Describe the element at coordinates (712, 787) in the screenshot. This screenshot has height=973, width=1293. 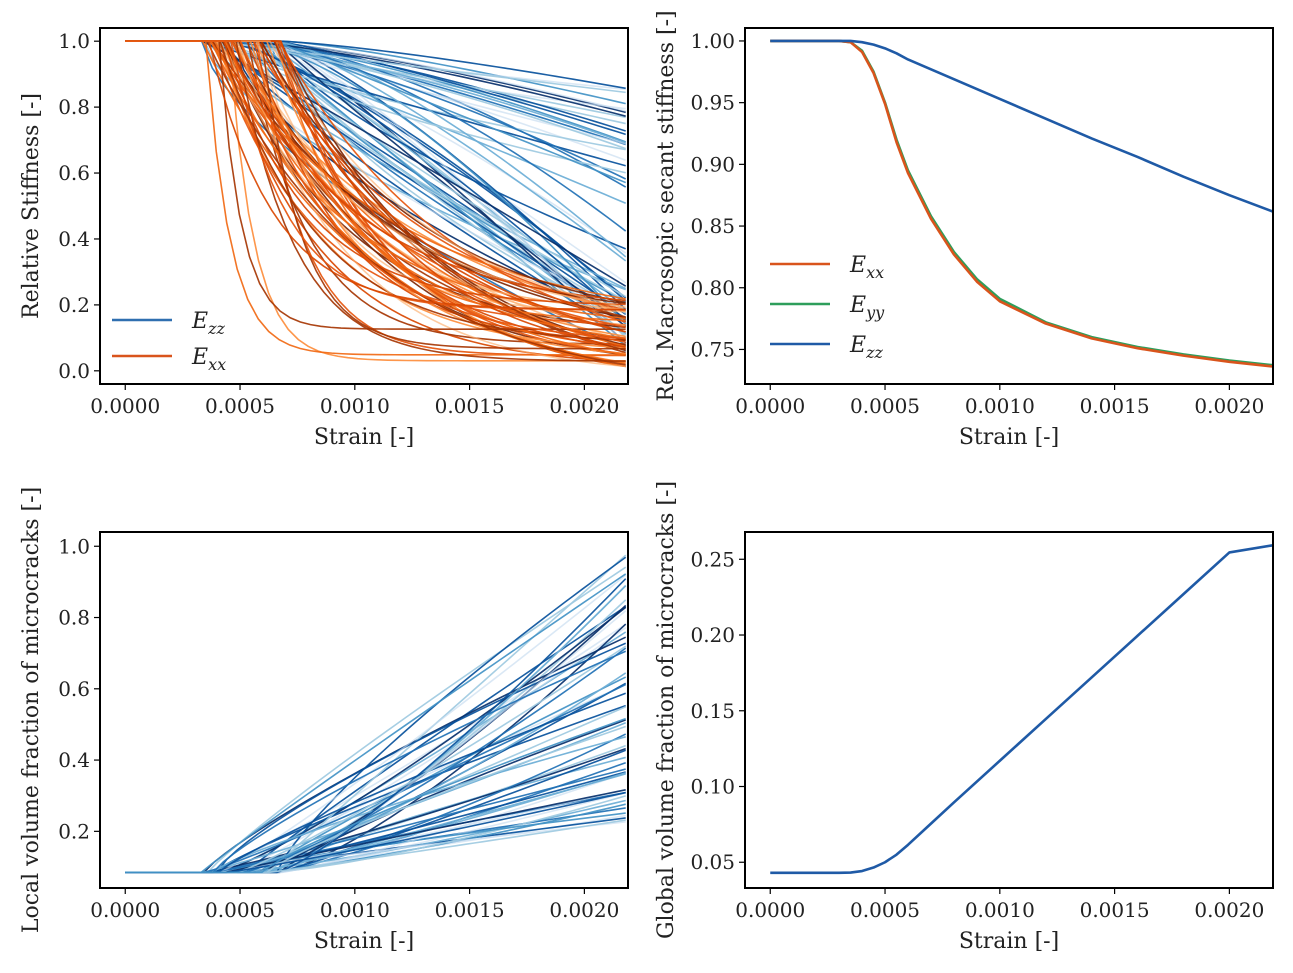
I see `y-tick-label: 0.10` at that location.